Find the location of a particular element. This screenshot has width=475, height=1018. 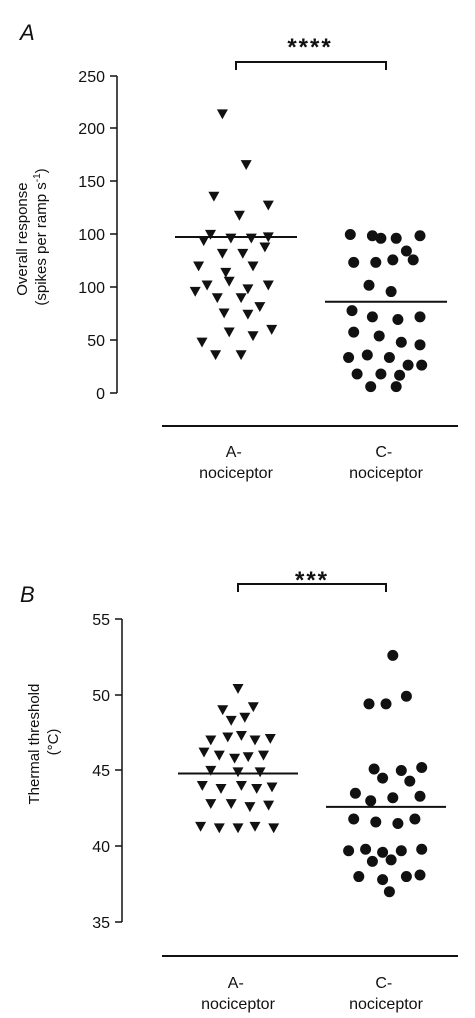

panel-a-letter: A is located at coordinates (26, 32).